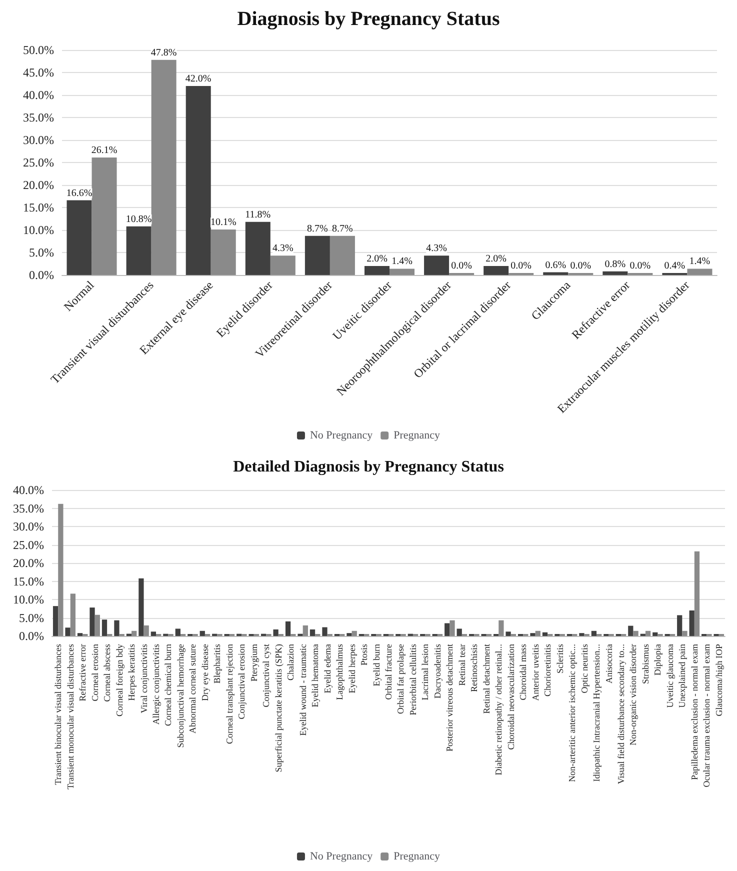 The height and width of the screenshot is (871, 737). Describe the element at coordinates (368, 19) in the screenshot. I see `chart-title: Diagnosis by Pregnancy Status` at that location.